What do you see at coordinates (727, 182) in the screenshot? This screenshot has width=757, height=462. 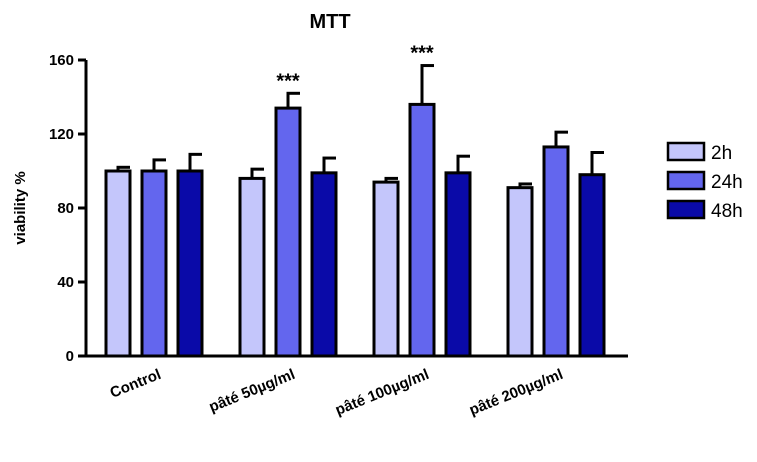 I see `legend-label: 24h` at bounding box center [727, 182].